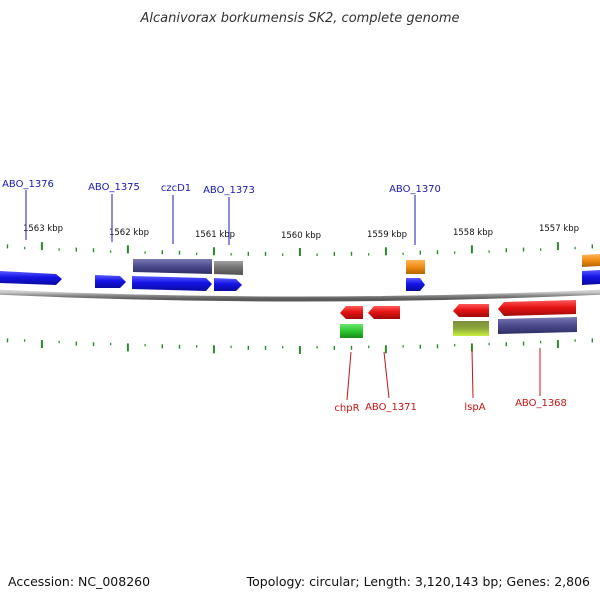 Image resolution: width=600 pixels, height=600 pixels. I want to click on leader-lspa, so click(472, 374).